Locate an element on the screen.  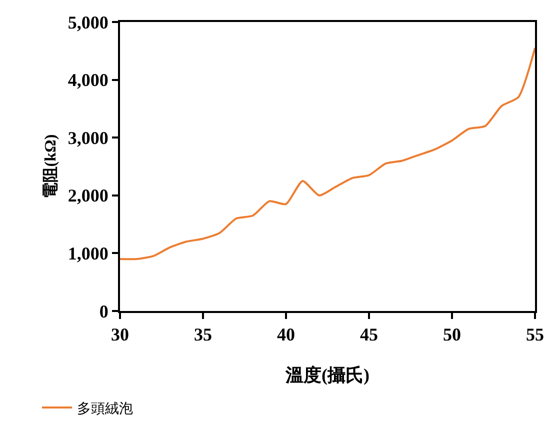
x-tick-label: 55 is located at coordinates (535, 334).